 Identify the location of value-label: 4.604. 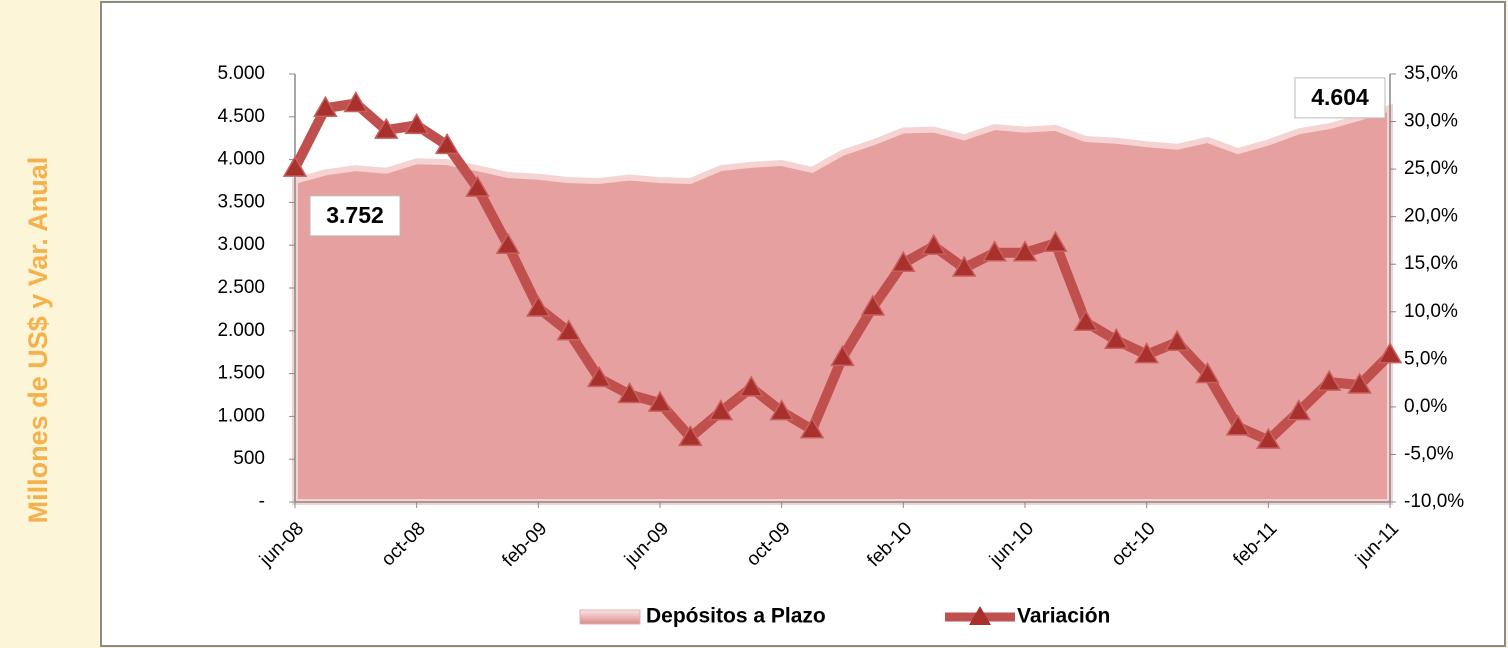
(1340, 97).